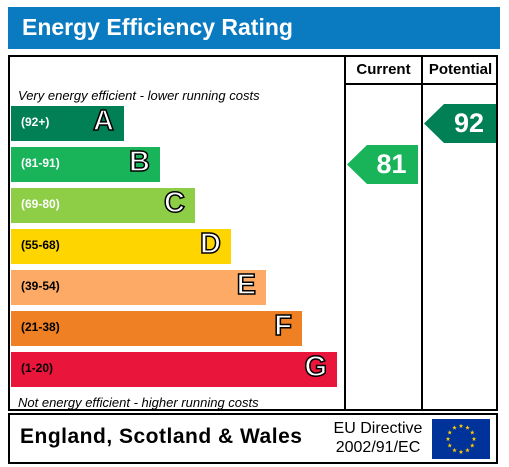  I want to click on band-range: (39-54), so click(40, 286).